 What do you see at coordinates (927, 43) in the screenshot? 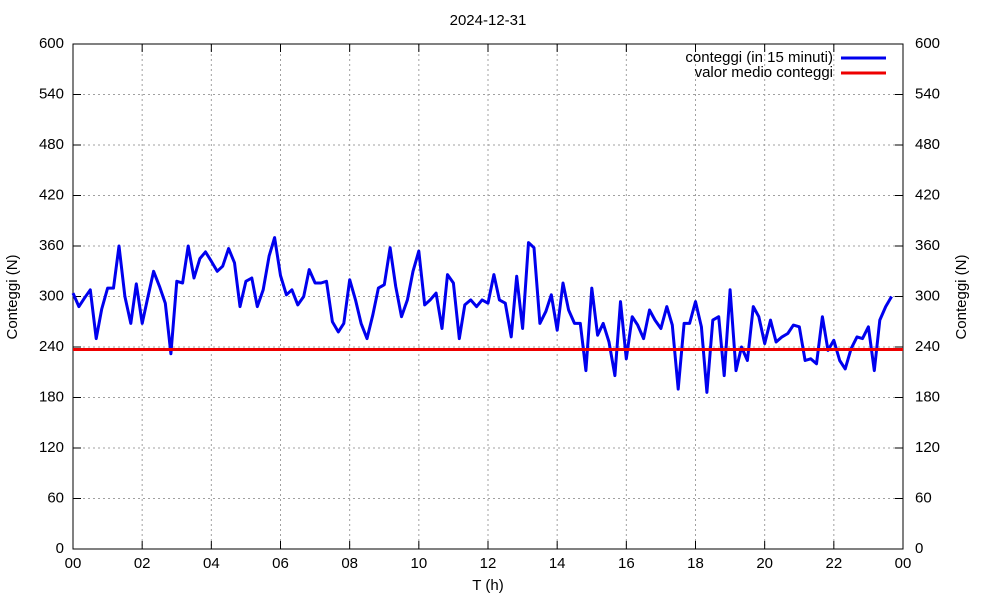
I see `y2-tick-label: 600` at bounding box center [927, 43].